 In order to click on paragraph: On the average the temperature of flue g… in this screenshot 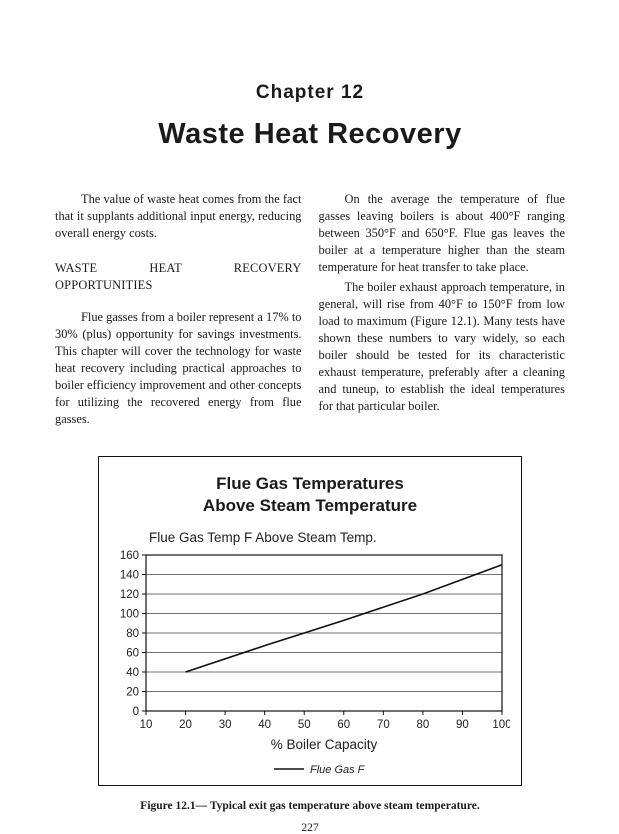, I will do `click(442, 233)`.